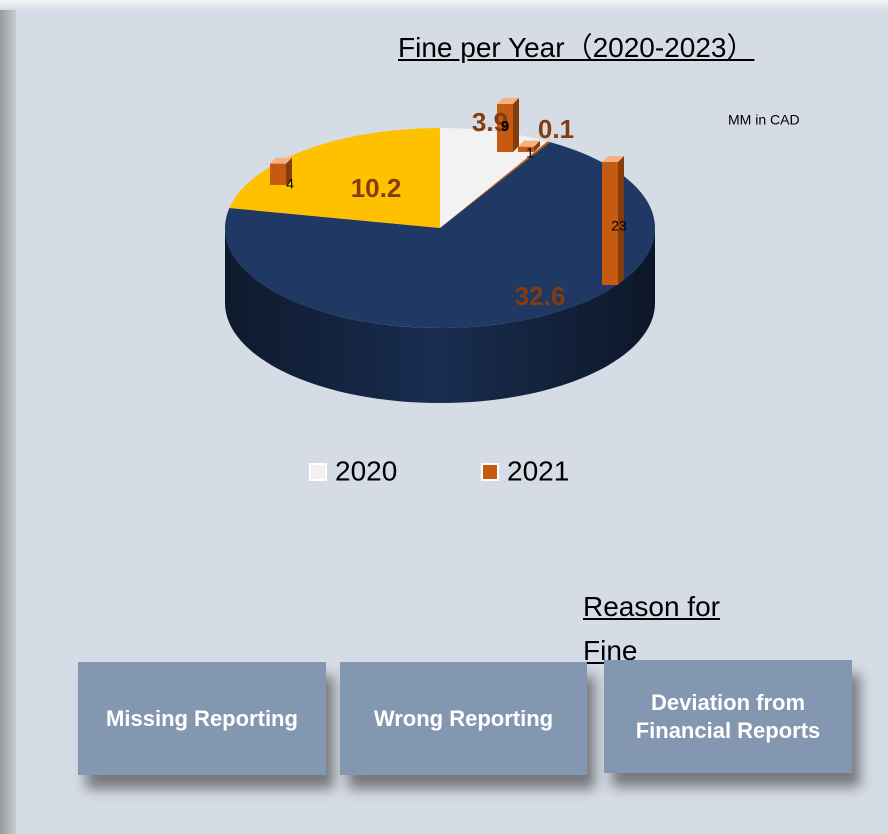 The image size is (888, 834). I want to click on bar-label: 9, so click(505, 126).